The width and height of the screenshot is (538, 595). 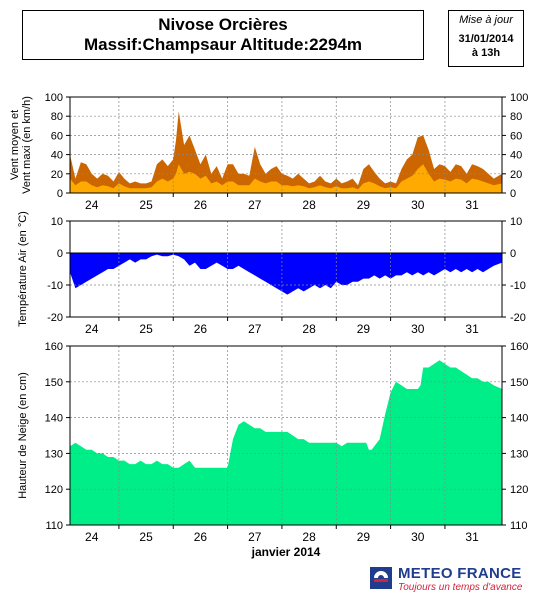 I want to click on y-tick-label-right: 130, so click(x=519, y=454).